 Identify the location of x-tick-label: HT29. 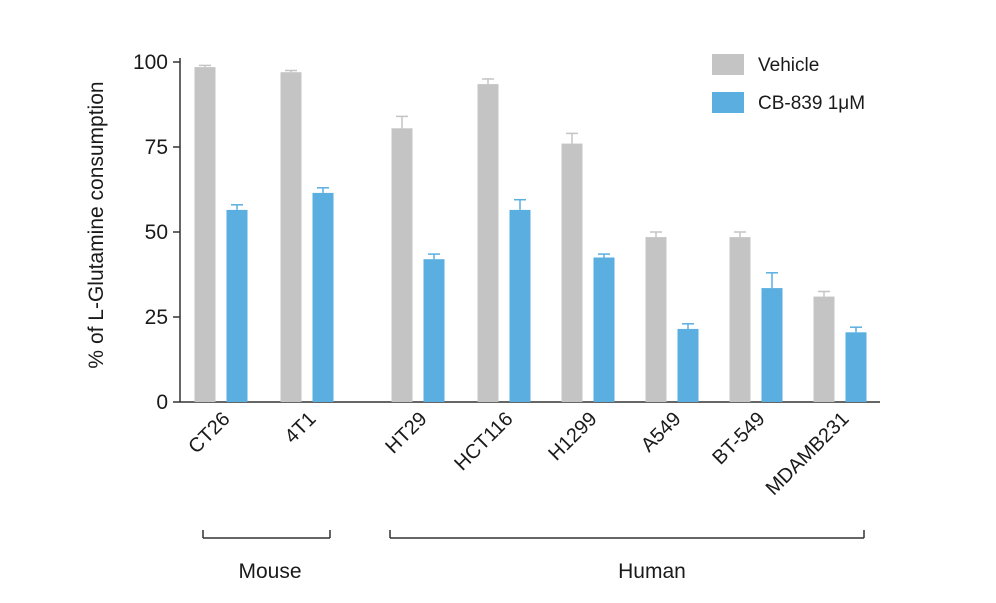
(406, 433).